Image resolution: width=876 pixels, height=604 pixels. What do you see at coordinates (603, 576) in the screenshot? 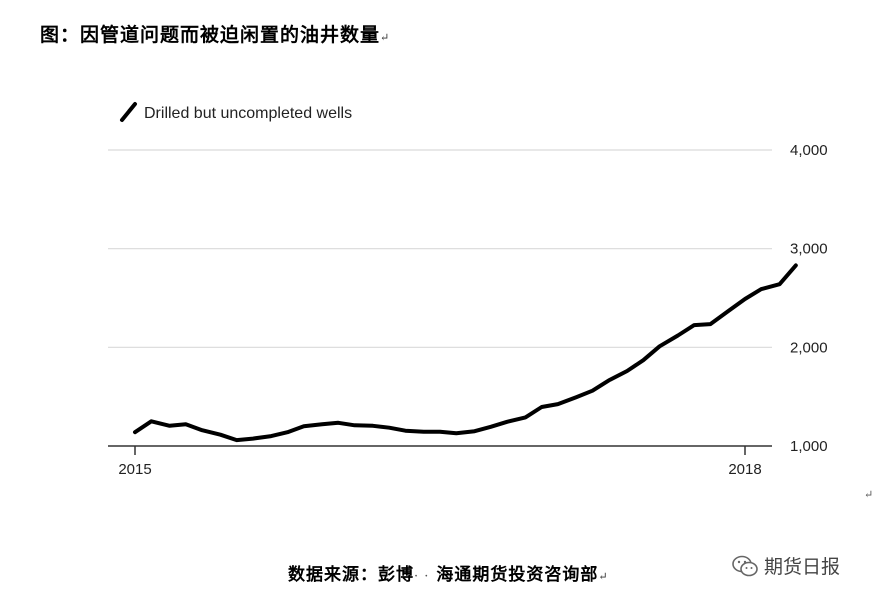
I see `source-return-mark: ↵` at bounding box center [603, 576].